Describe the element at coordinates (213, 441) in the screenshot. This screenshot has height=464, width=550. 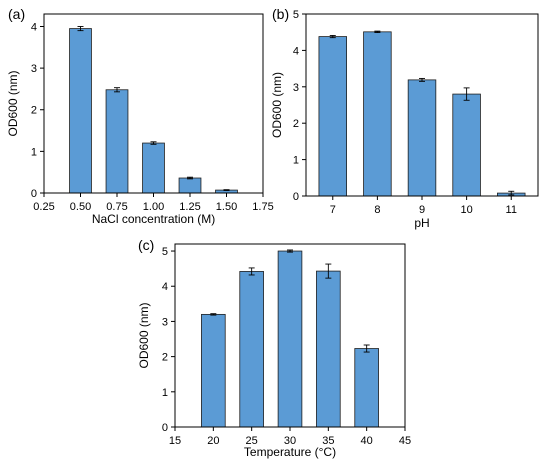
I see `x-tick-label-c-1: 20` at that location.